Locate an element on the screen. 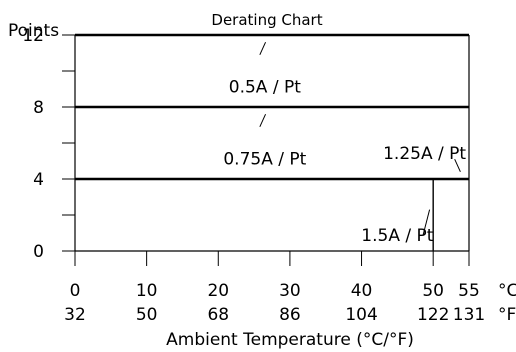 The height and width of the screenshot is (352, 516). y-axis-label: Points is located at coordinates (33, 31).